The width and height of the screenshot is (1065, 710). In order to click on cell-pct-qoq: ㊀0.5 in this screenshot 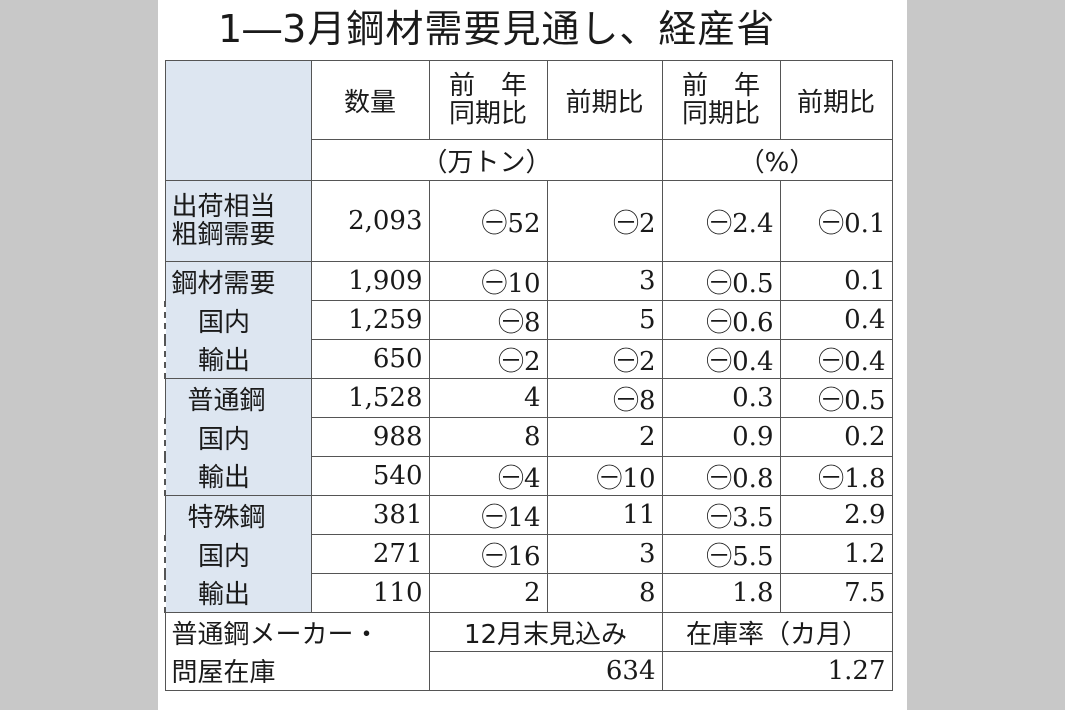, I will do `click(836, 398)`.